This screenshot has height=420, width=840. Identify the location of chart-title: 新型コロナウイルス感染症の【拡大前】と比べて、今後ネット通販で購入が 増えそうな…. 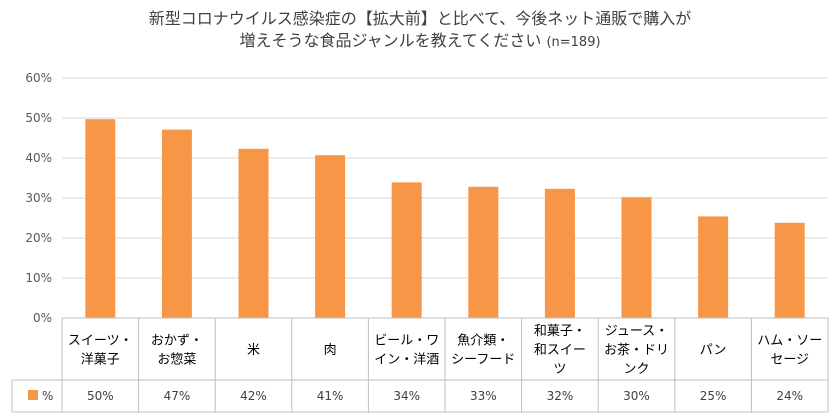
(420, 31).